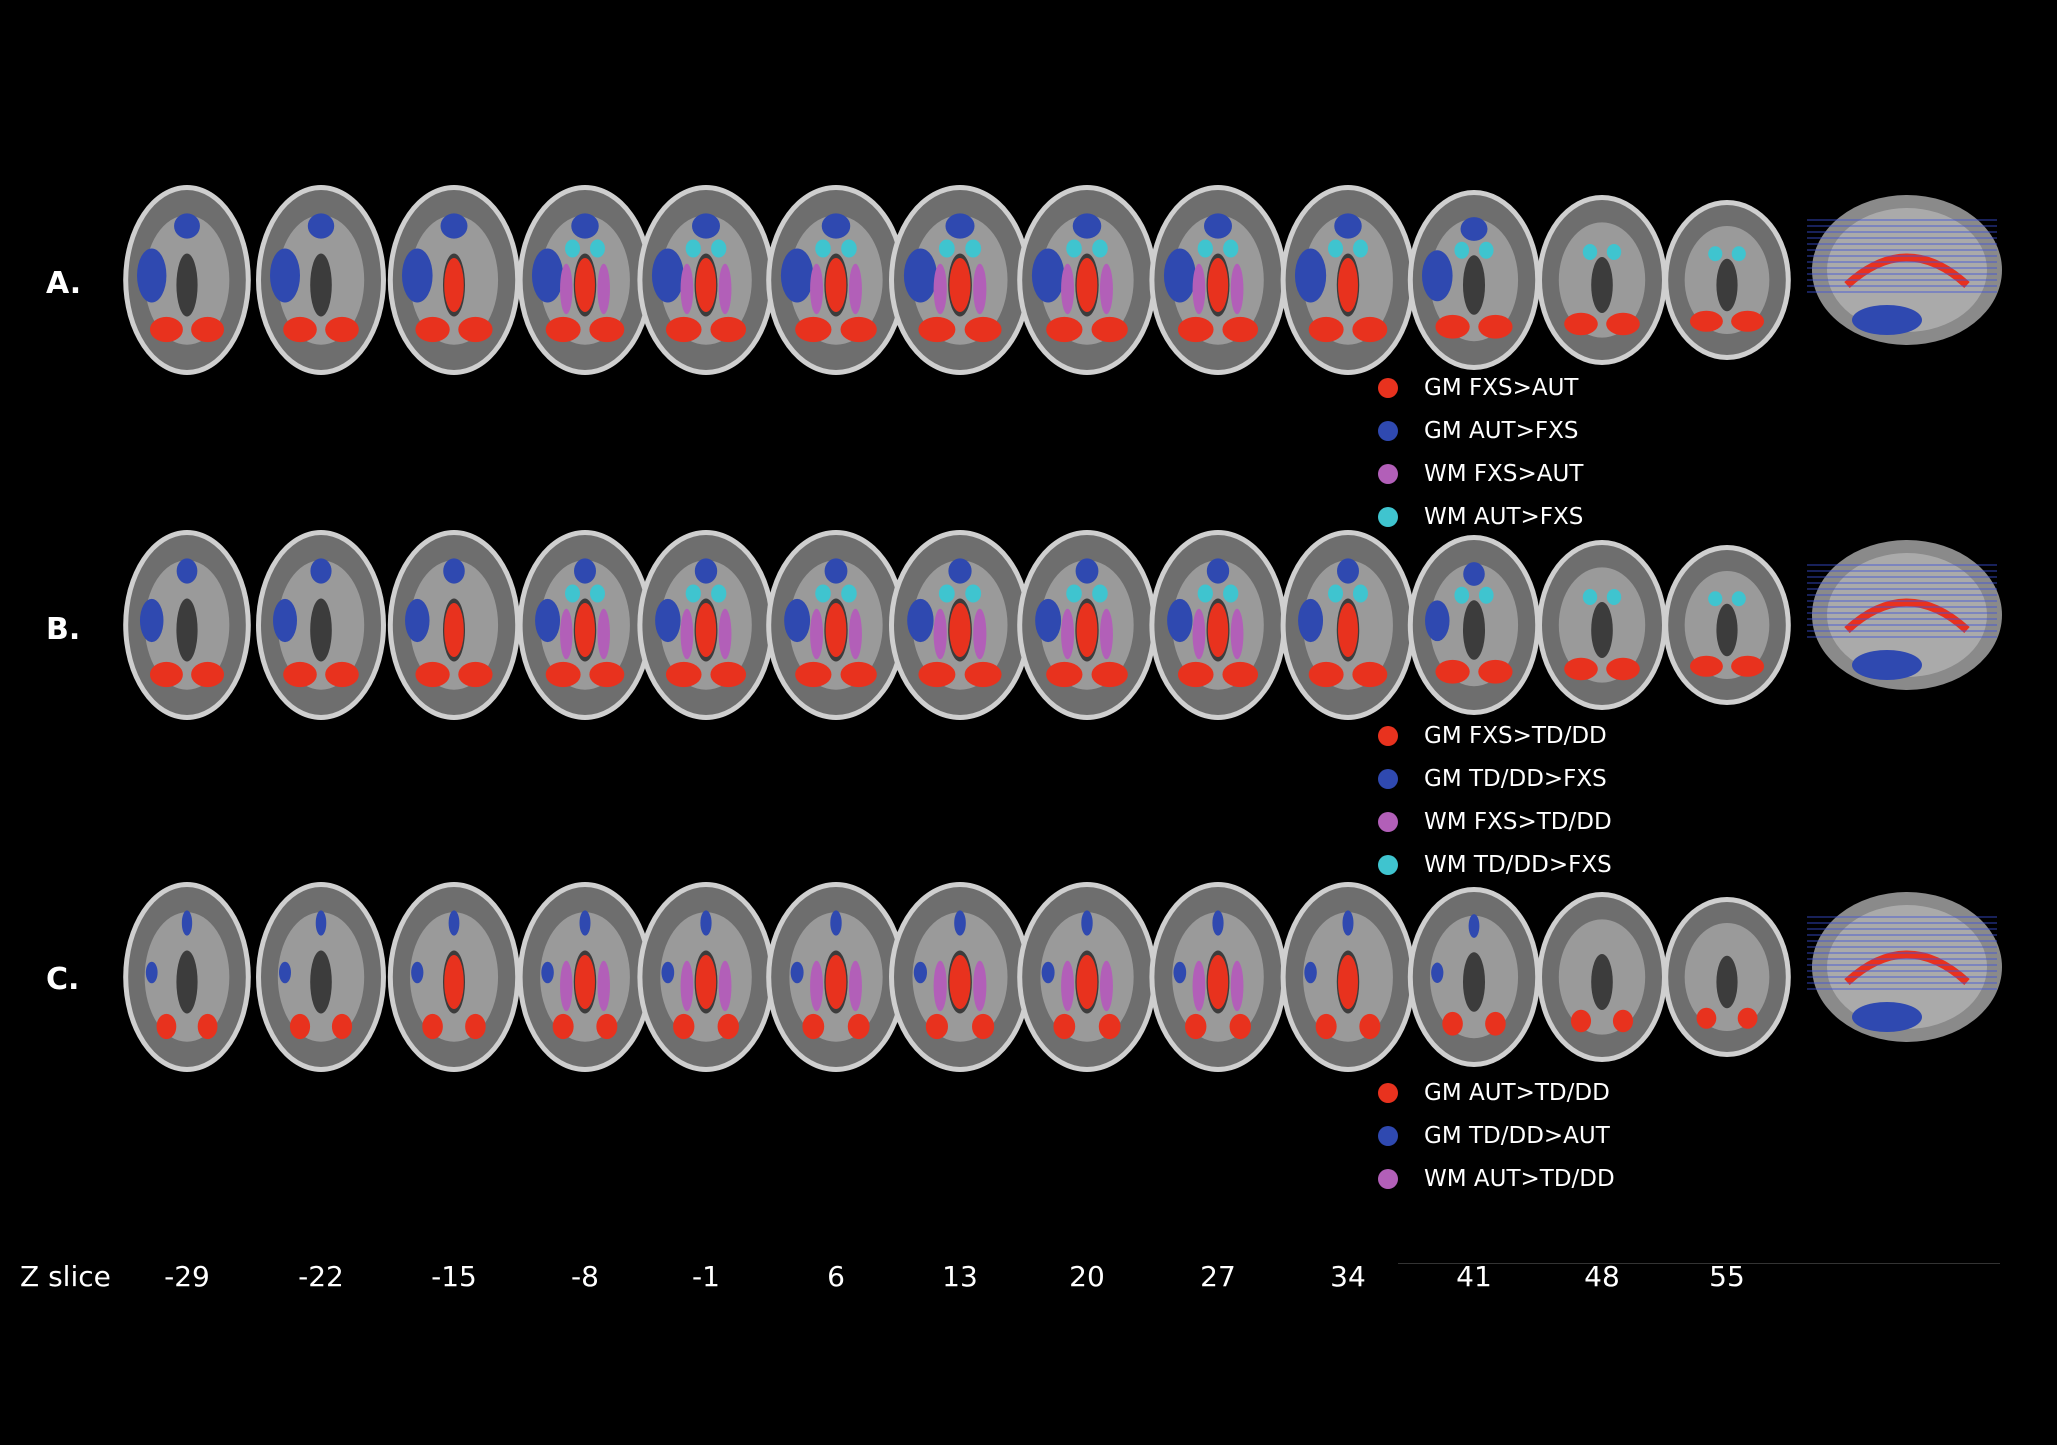 The width and height of the screenshot is (2057, 1445). I want to click on legend-label: GM TD/DD>FXS, so click(1515, 778).